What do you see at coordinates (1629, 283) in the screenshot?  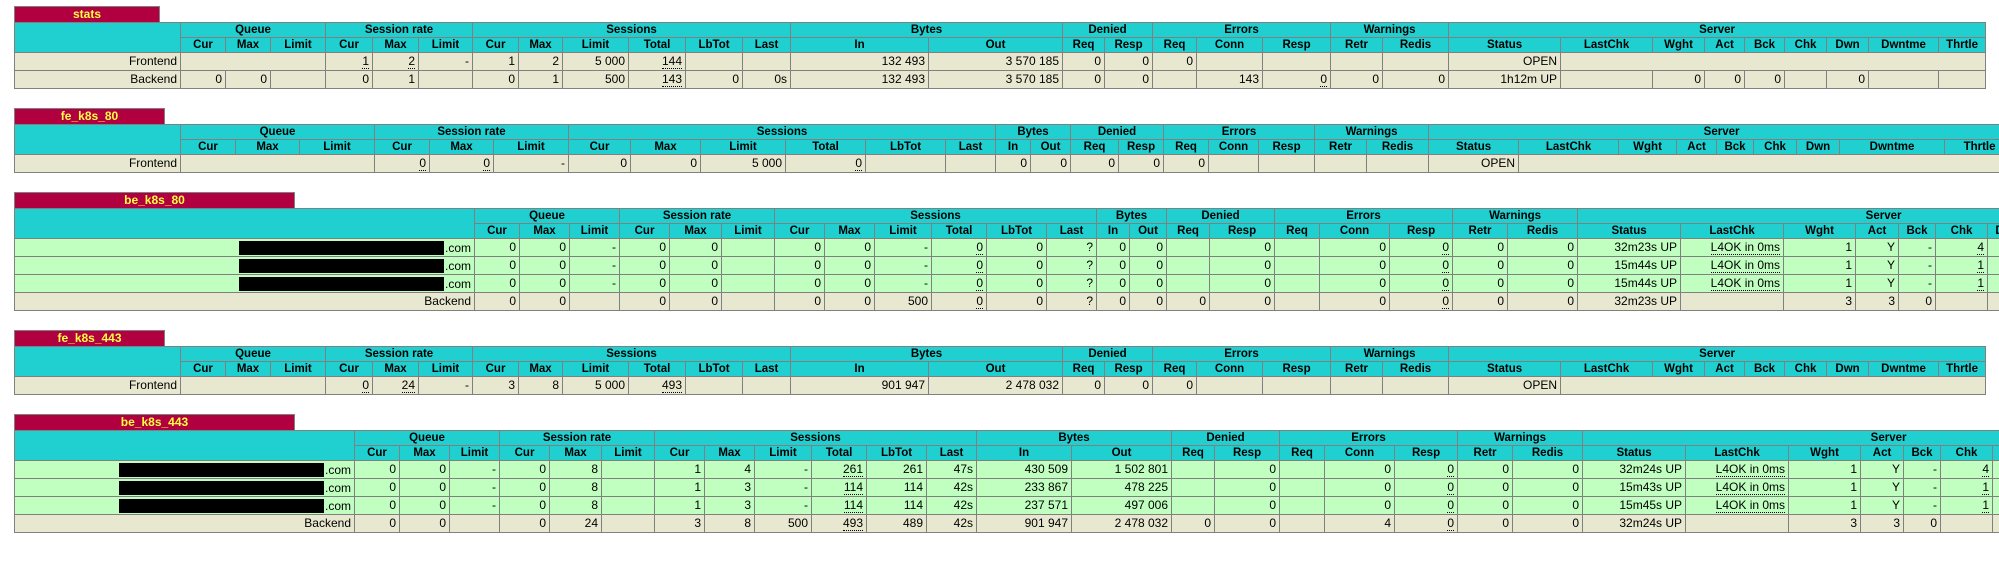 I see `cell-status: 15m44s UP` at bounding box center [1629, 283].